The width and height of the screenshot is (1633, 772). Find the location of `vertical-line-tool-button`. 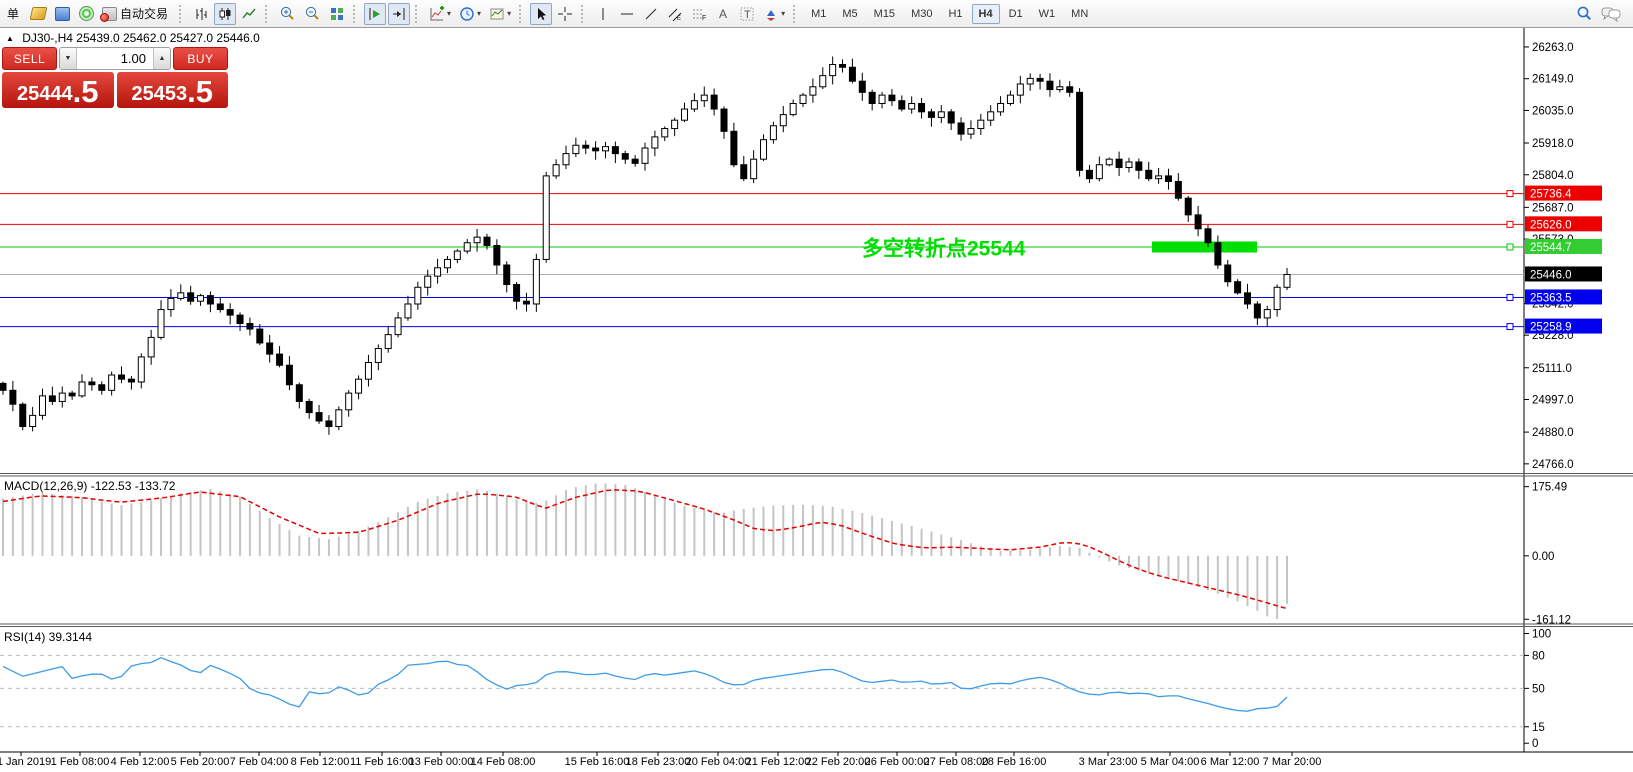

vertical-line-tool-button is located at coordinates (603, 14).